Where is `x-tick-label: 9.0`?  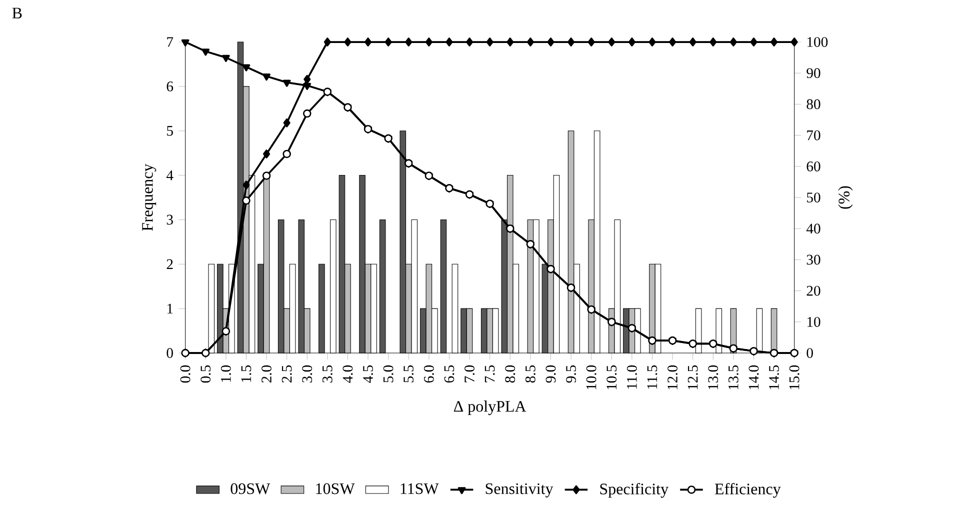 x-tick-label: 9.0 is located at coordinates (551, 374).